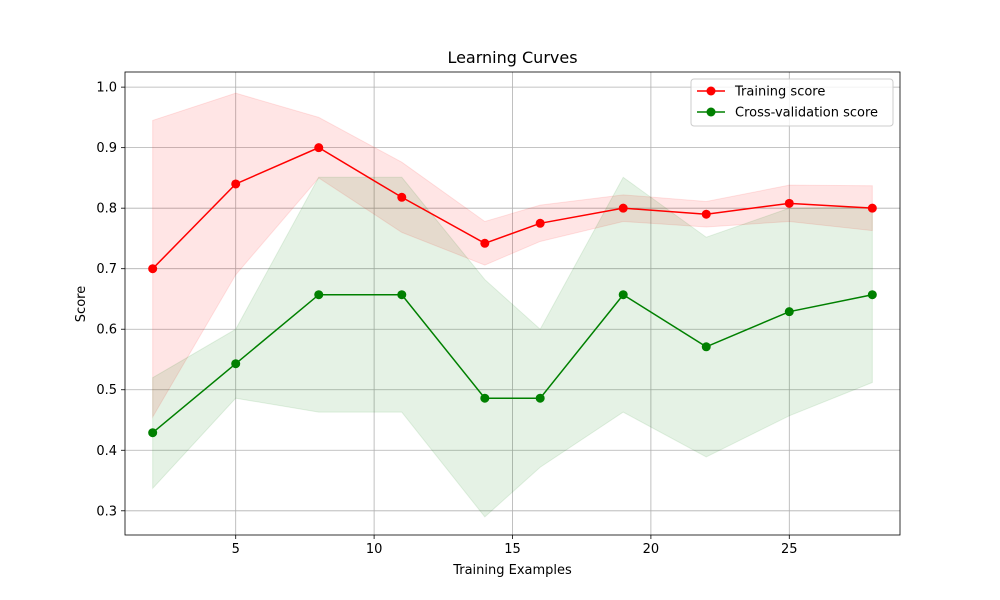  I want to click on x-tick-label: 20, so click(651, 549).